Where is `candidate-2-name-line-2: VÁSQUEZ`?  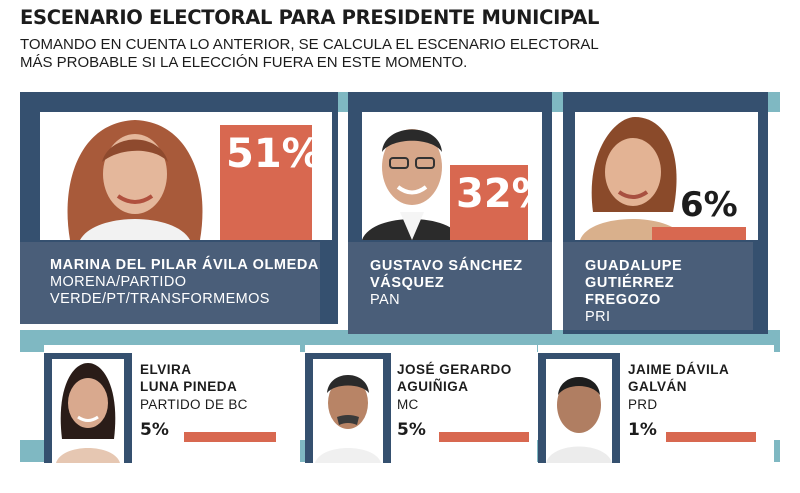
candidate-2-name-line-2: VÁSQUEZ is located at coordinates (407, 283).